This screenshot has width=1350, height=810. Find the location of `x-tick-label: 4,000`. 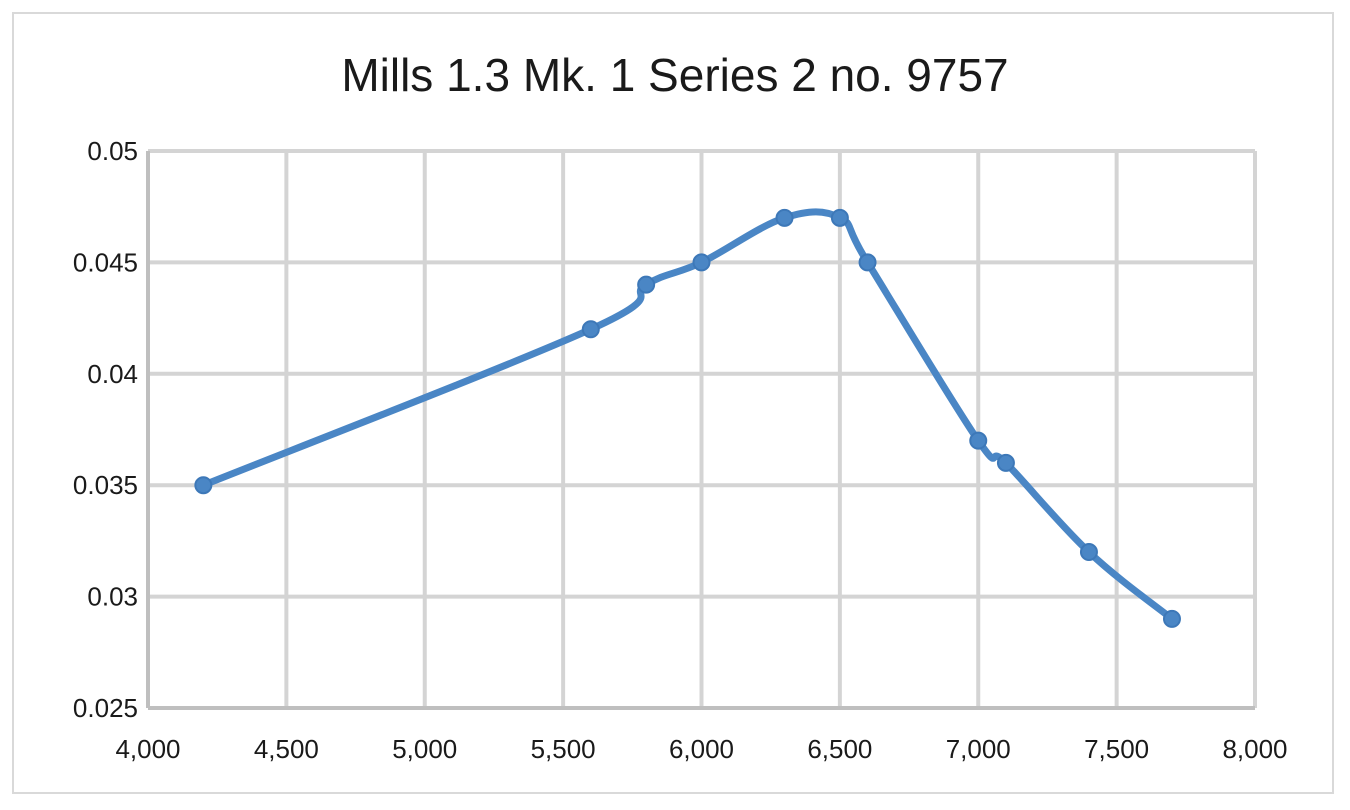

x-tick-label: 4,000 is located at coordinates (147, 749).